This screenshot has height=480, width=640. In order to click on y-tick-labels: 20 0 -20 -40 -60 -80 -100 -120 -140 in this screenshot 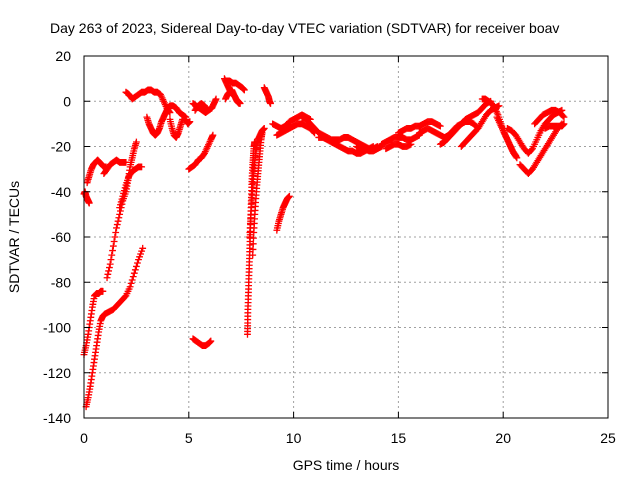, I will do `click(57, 237)`.